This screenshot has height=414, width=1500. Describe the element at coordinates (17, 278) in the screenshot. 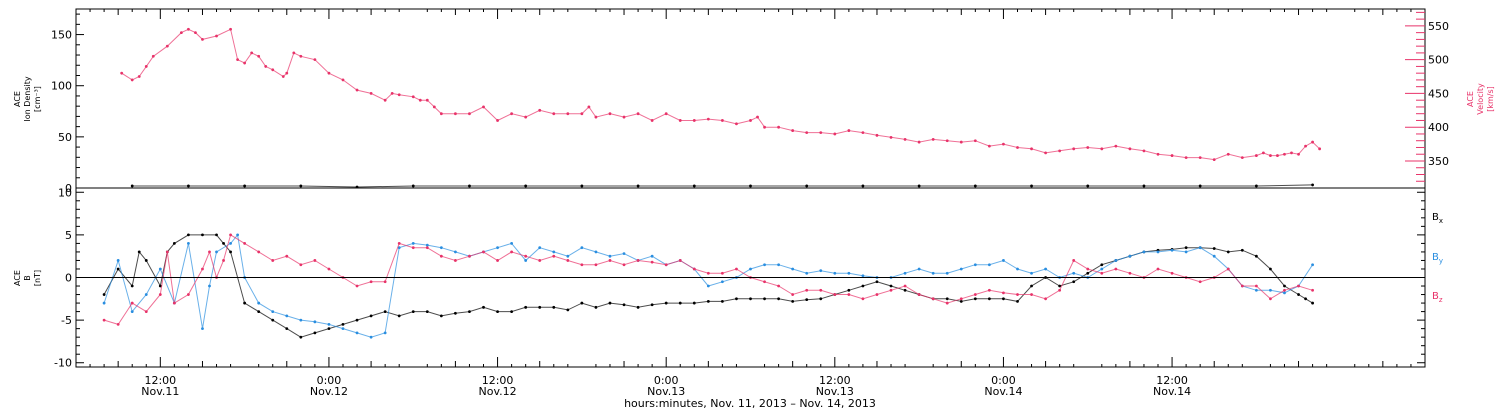

I see `bottom-left-ylabel-line1: ACE` at that location.